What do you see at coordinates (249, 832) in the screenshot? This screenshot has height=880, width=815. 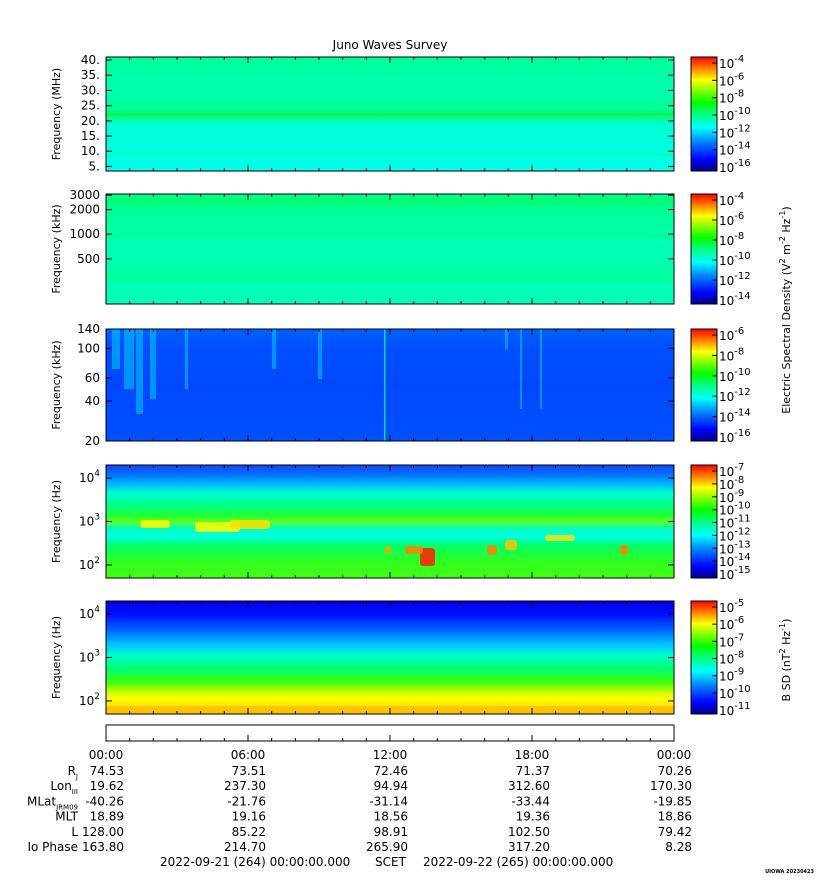 I see `ephemeris-value: 85.22` at bounding box center [249, 832].